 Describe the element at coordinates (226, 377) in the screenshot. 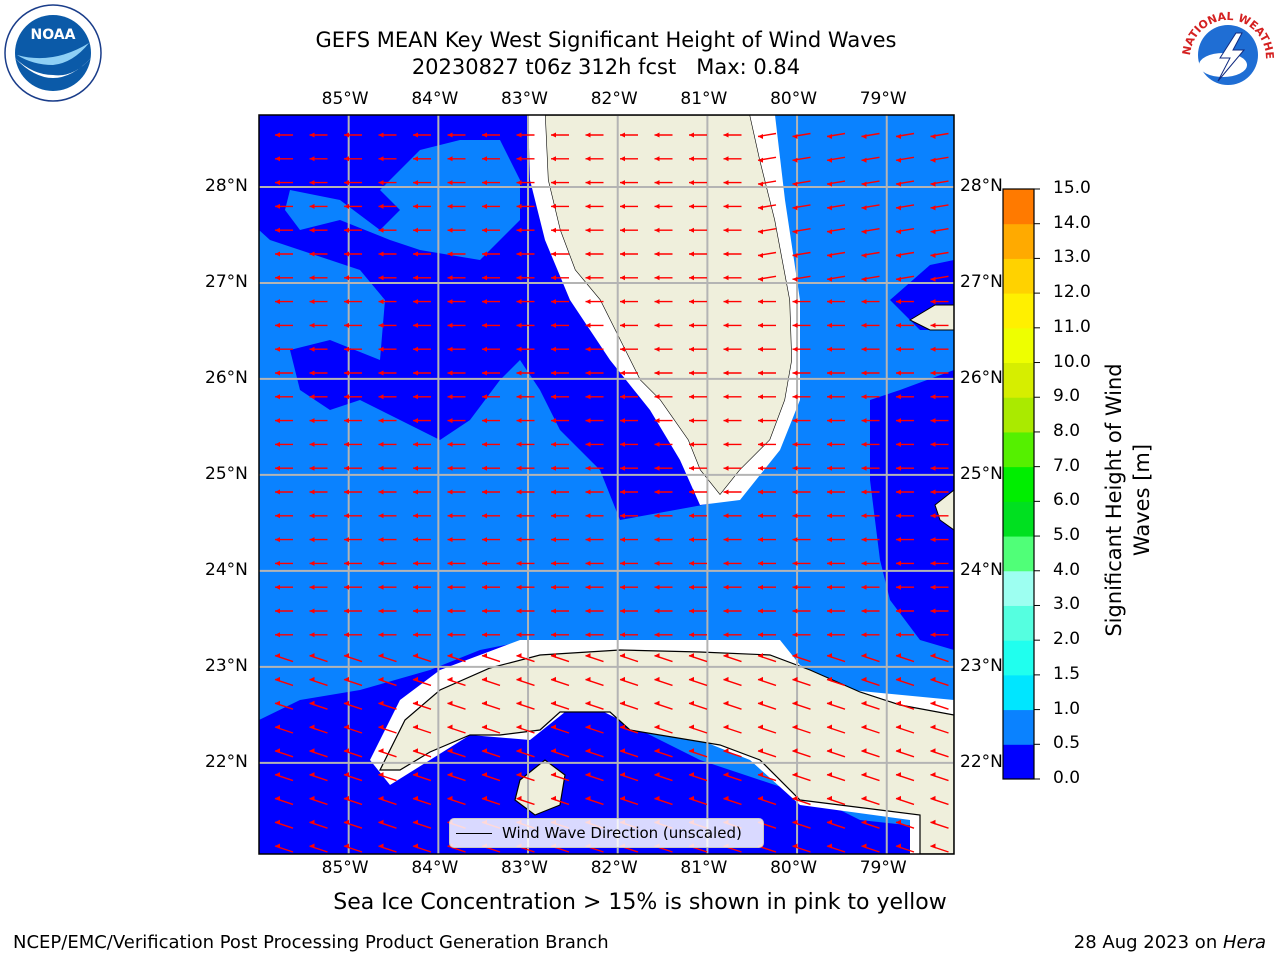

I see `lat-tick-label: 26°N` at that location.